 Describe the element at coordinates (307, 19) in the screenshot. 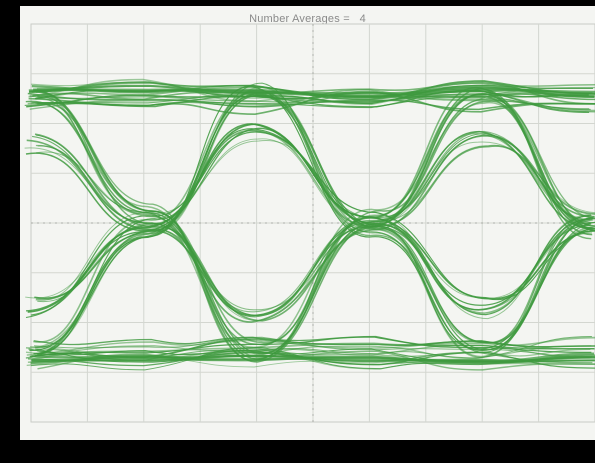

I see `number-averages-readout: Number Averages = 4` at that location.